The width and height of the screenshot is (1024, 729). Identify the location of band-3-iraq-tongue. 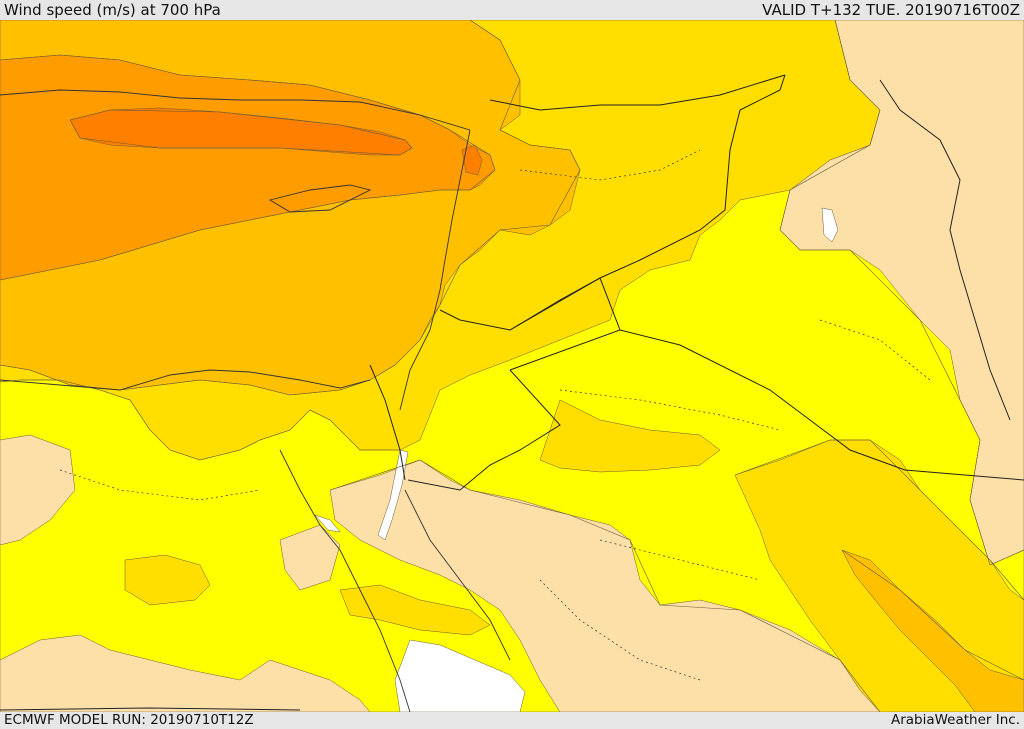
(932, 630).